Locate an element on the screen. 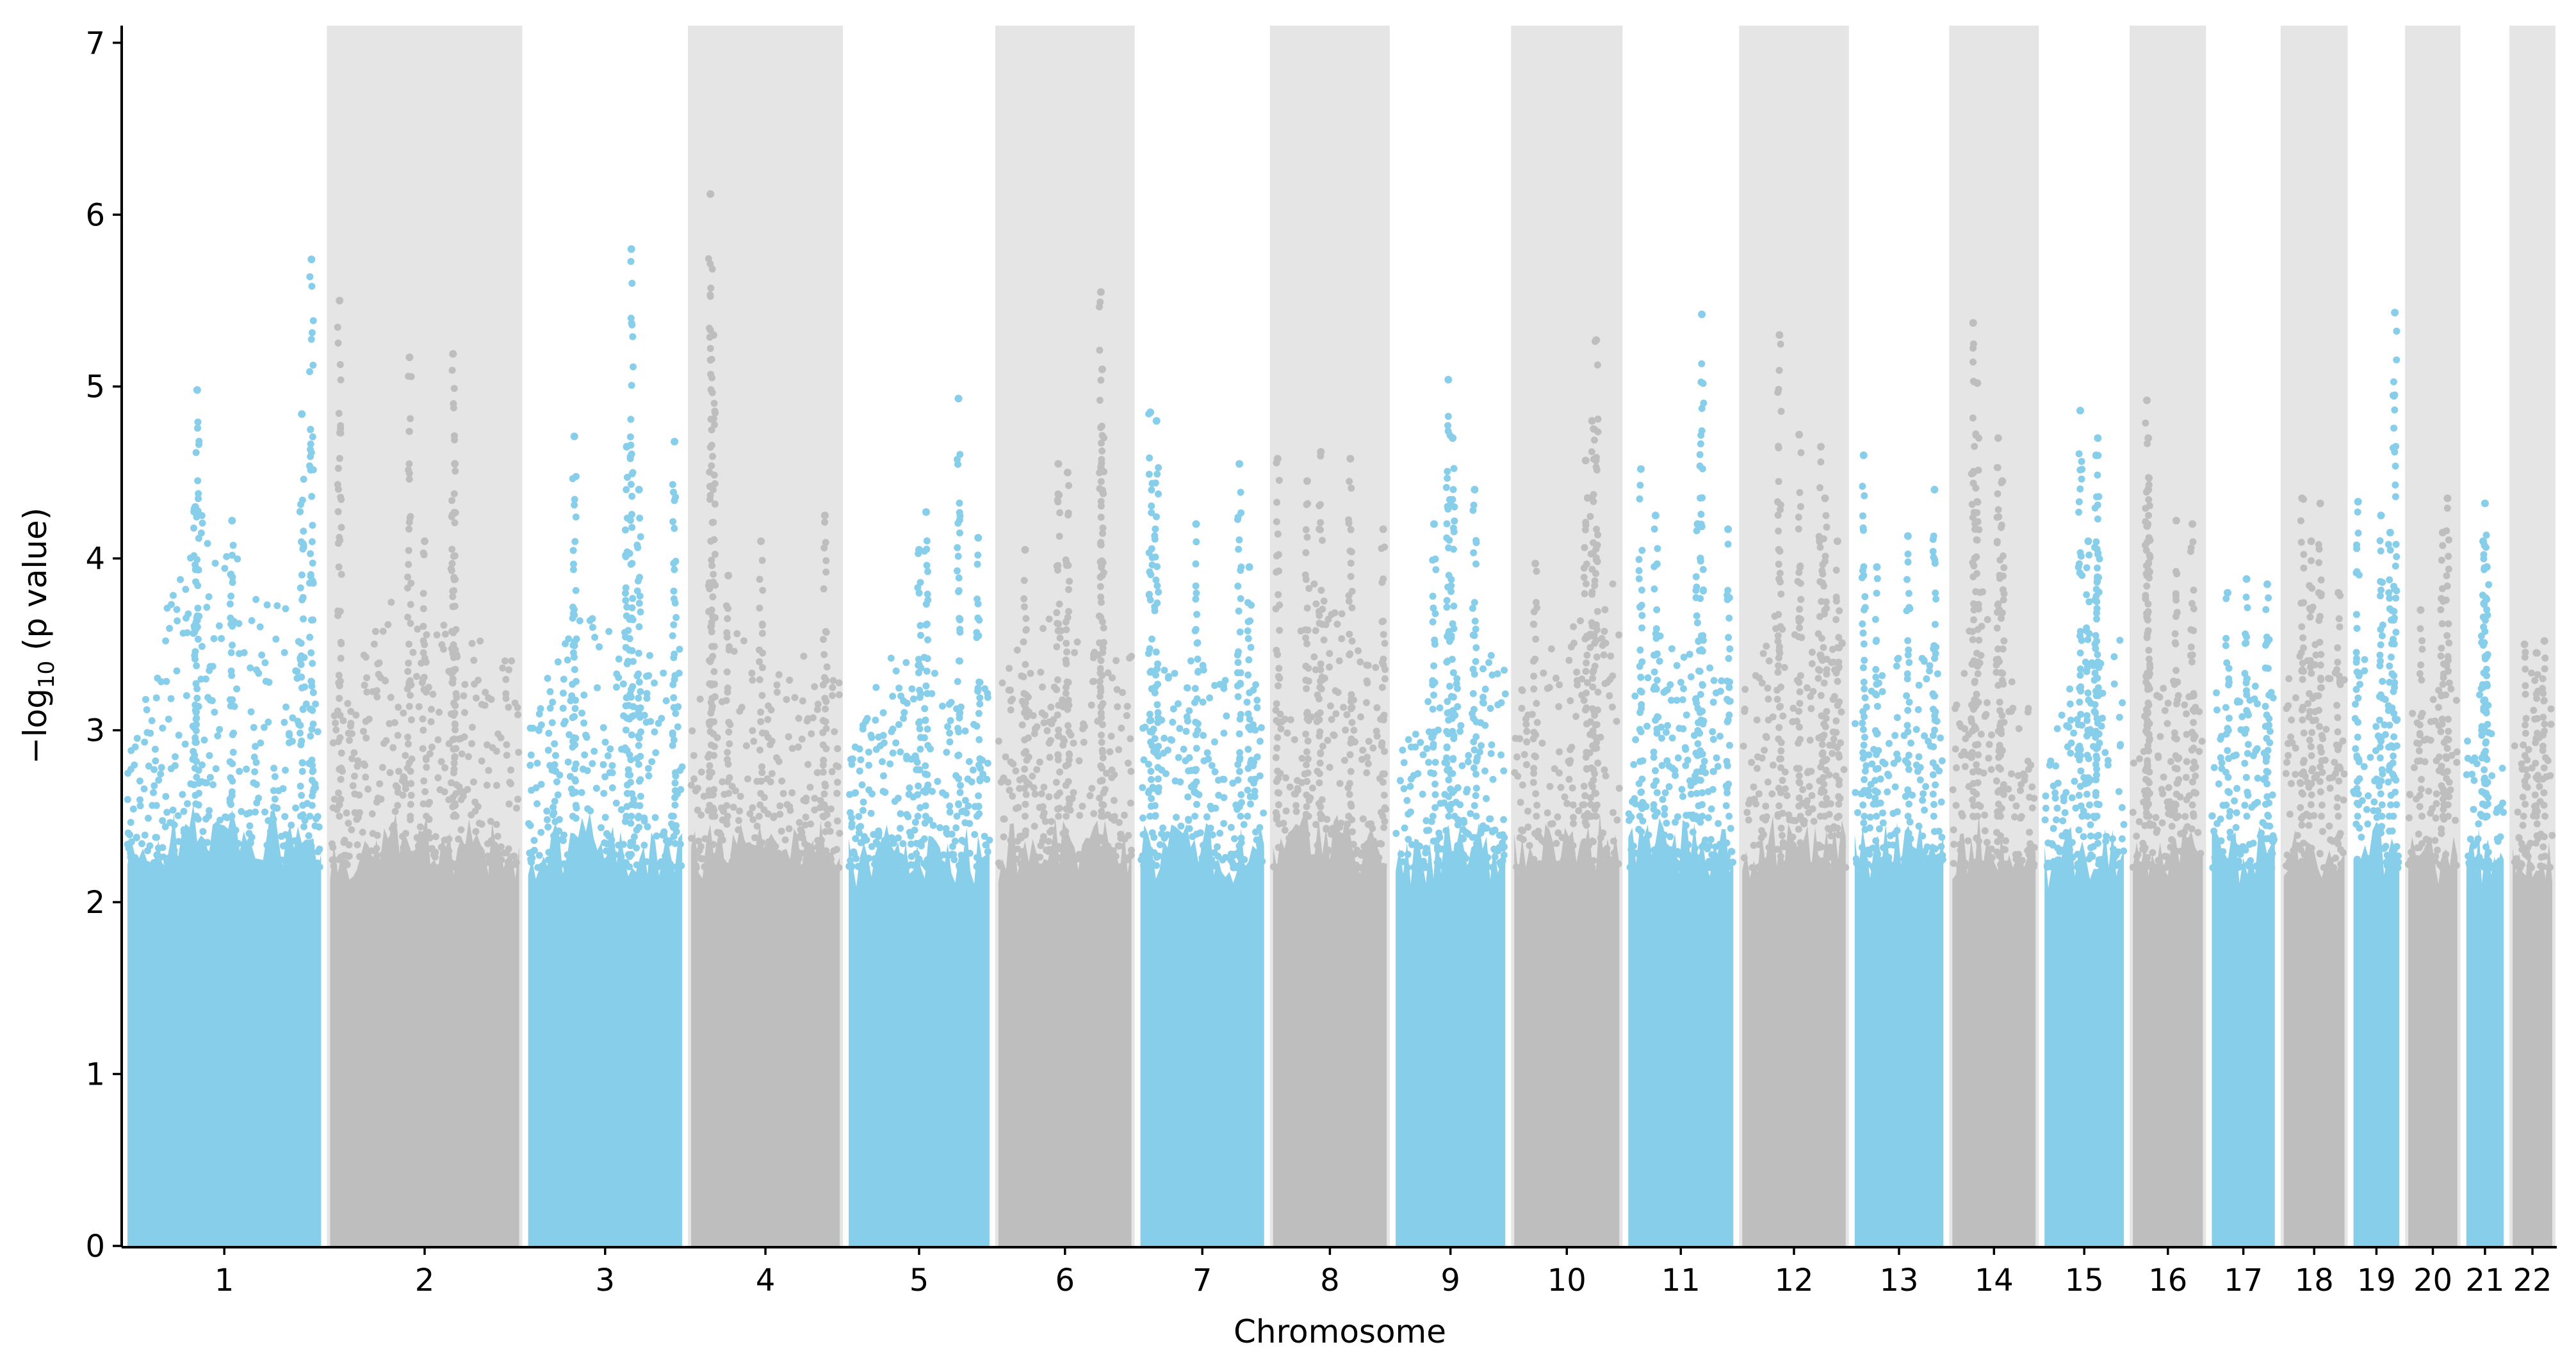 The image size is (2576, 1365). chromosome-12-points is located at coordinates (1795, 788).